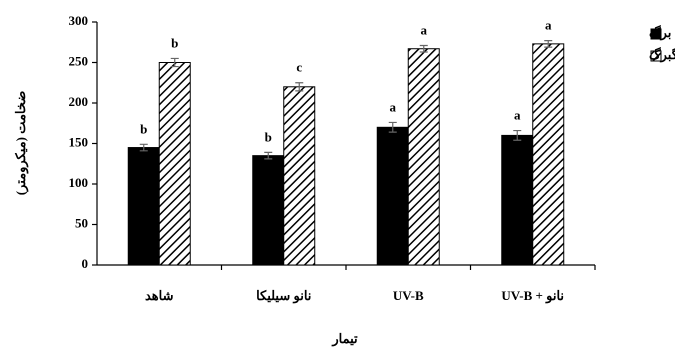 This screenshot has height=351, width=675. I want to click on y-tick-label: 50, so click(81, 222).